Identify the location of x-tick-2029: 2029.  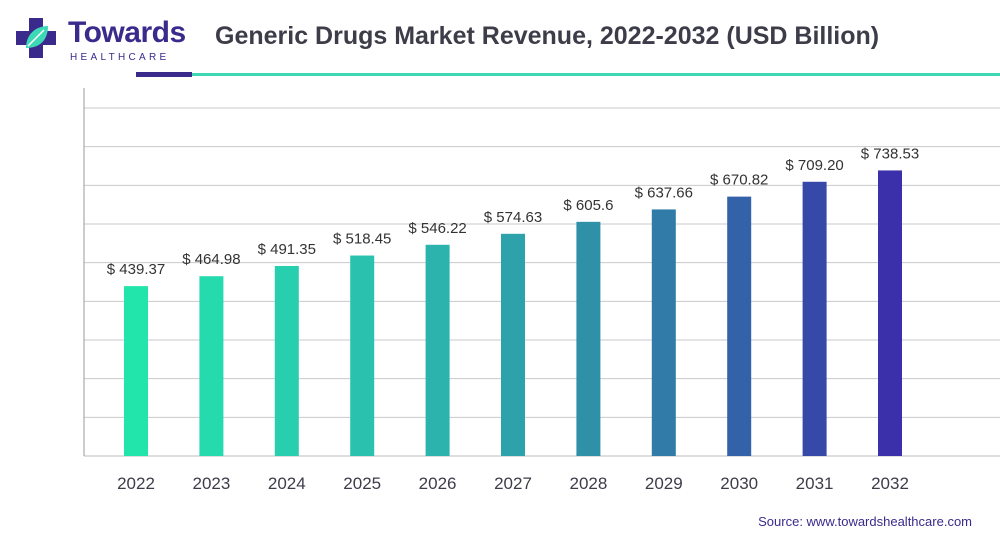
(664, 483).